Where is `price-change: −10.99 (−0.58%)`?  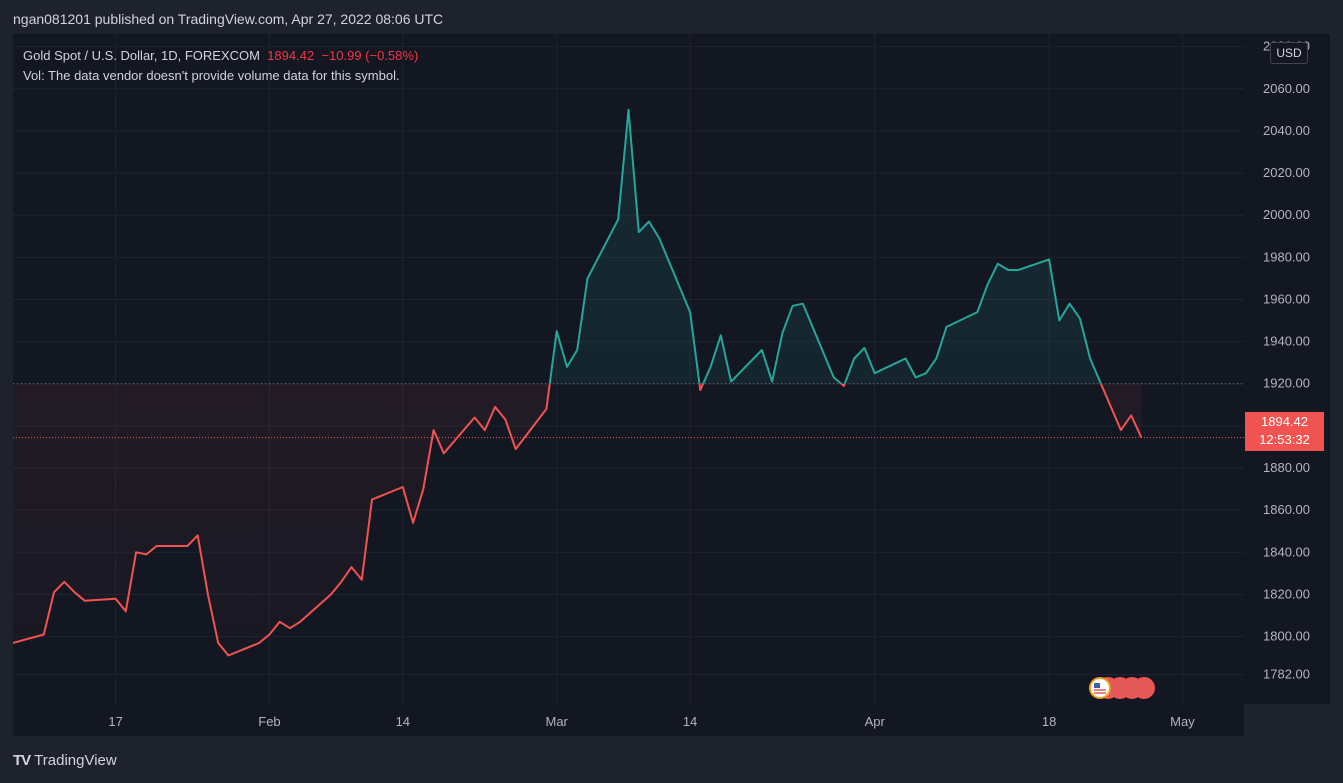
price-change: −10.99 (−0.58%) is located at coordinates (370, 55).